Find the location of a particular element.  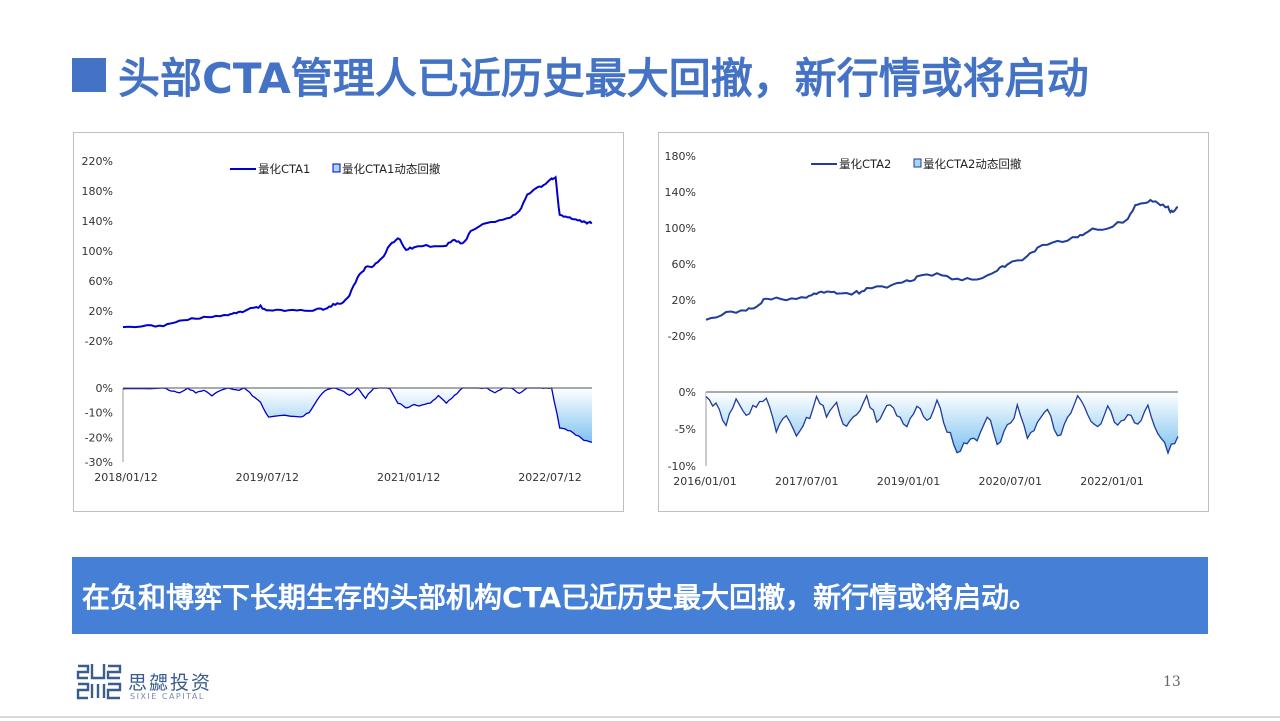

slide-title: 头部CTA管理人已近历史最大回撤，新行情或将启动 is located at coordinates (580, 75).